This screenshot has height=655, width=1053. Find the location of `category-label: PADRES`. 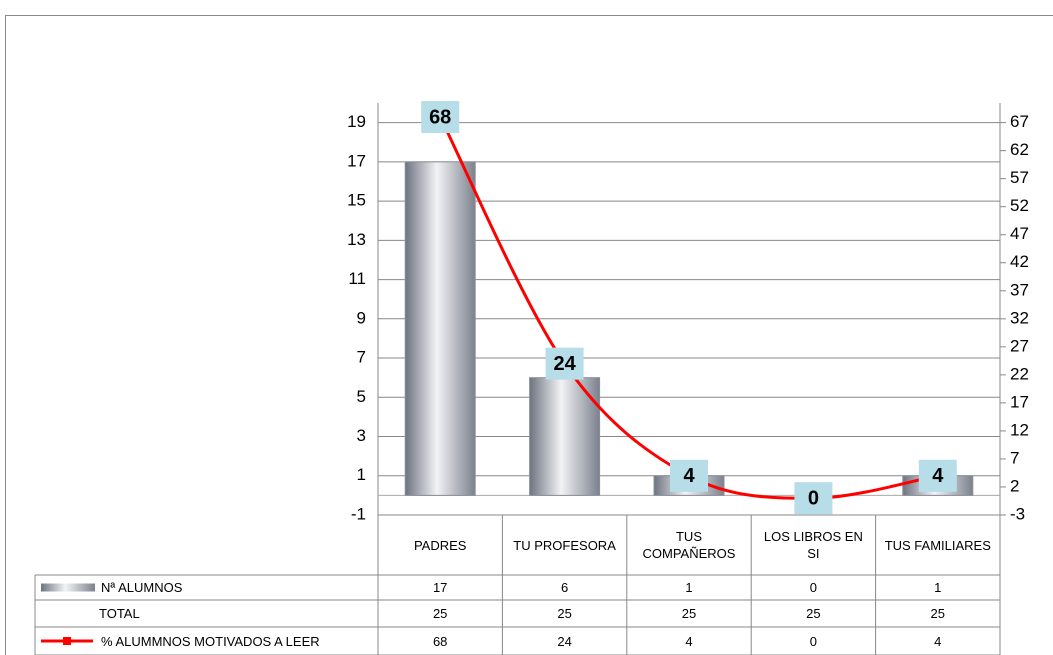

category-label: PADRES is located at coordinates (440, 545).